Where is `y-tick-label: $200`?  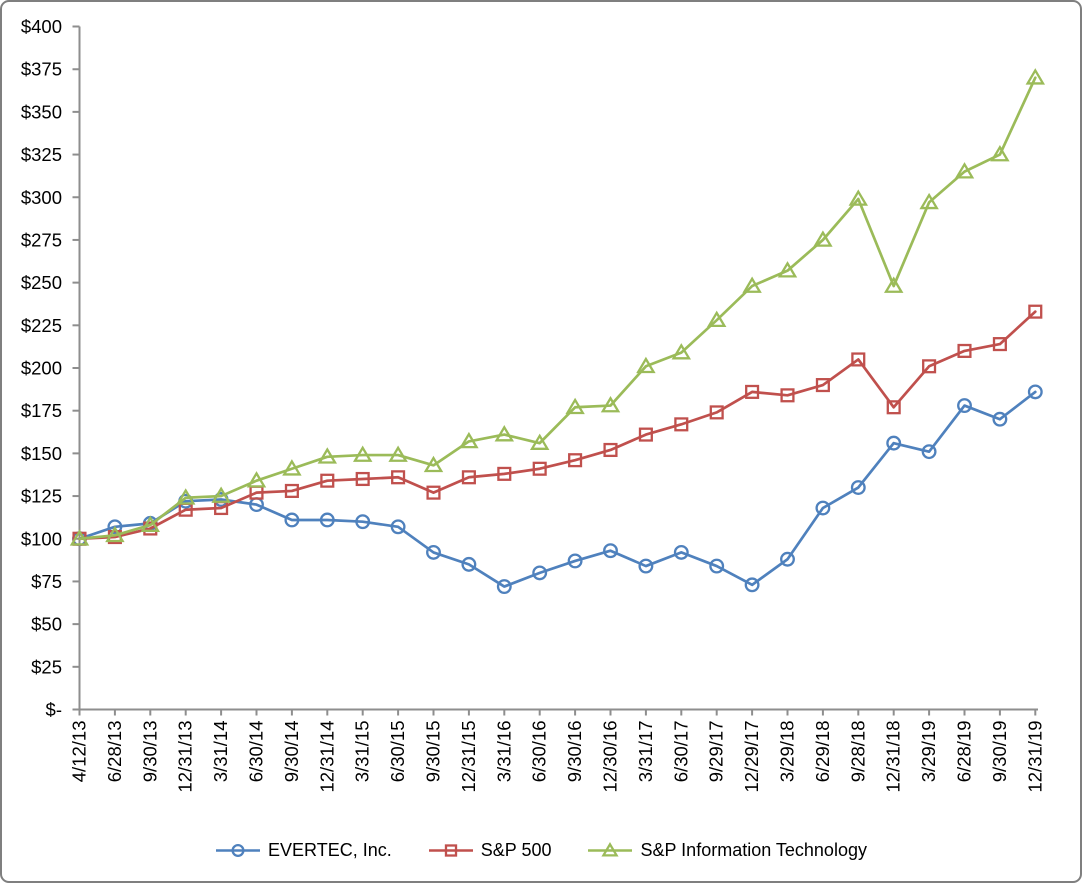
y-tick-label: $200 is located at coordinates (41, 368).